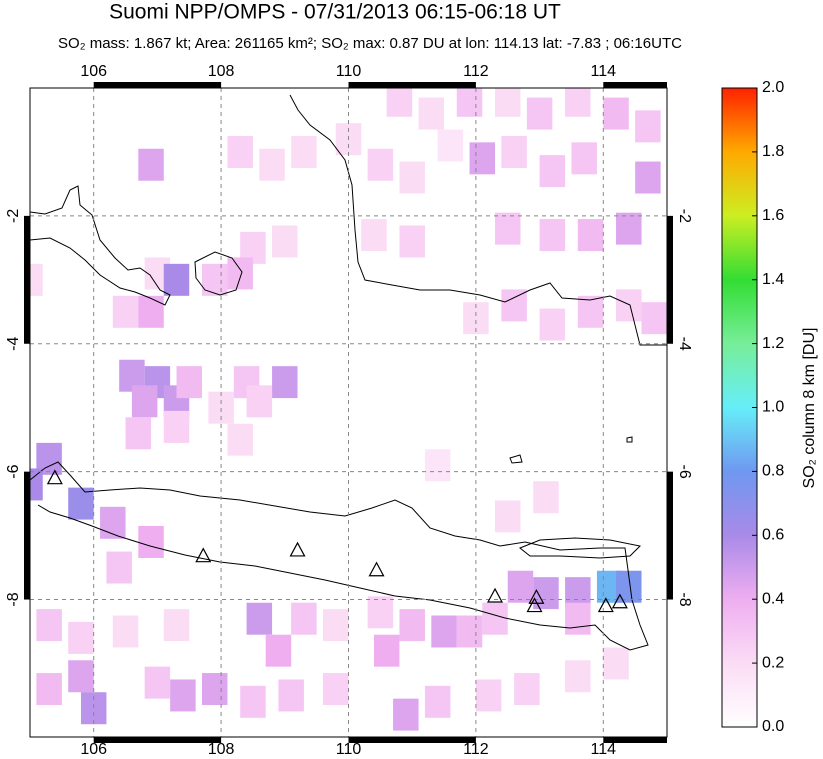  I want to click on lon-tick-label: 114, so click(604, 749).